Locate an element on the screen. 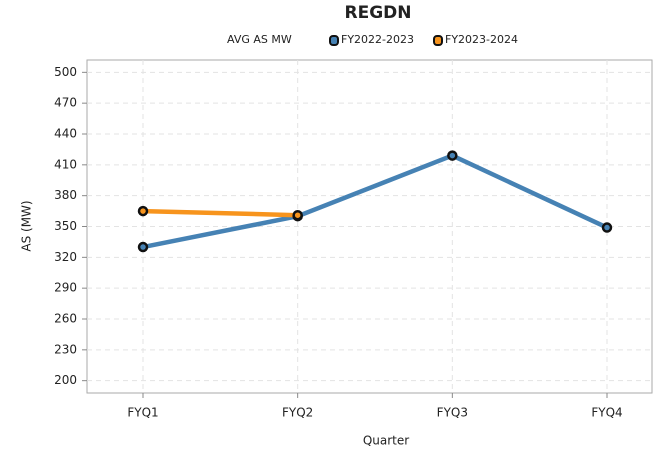  legend-label: FY2022-2023 is located at coordinates (377, 39).